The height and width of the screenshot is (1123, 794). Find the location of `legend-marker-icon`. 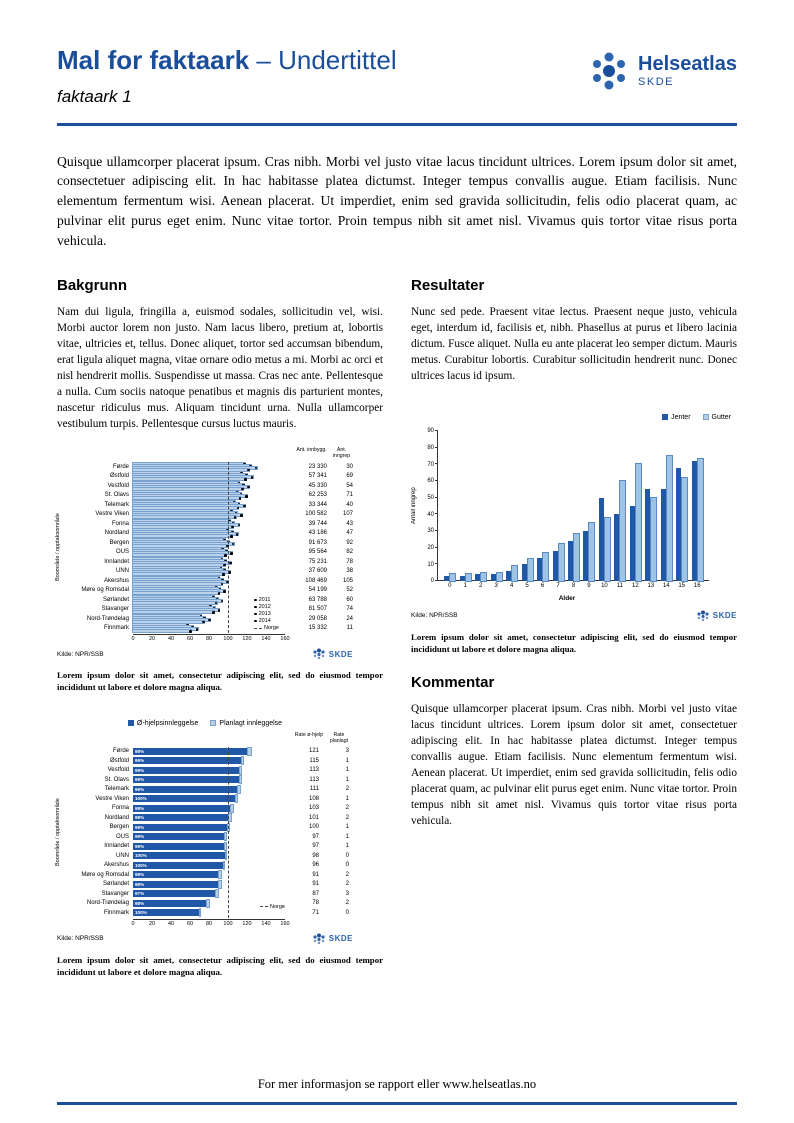

legend-marker-icon is located at coordinates (255, 600).